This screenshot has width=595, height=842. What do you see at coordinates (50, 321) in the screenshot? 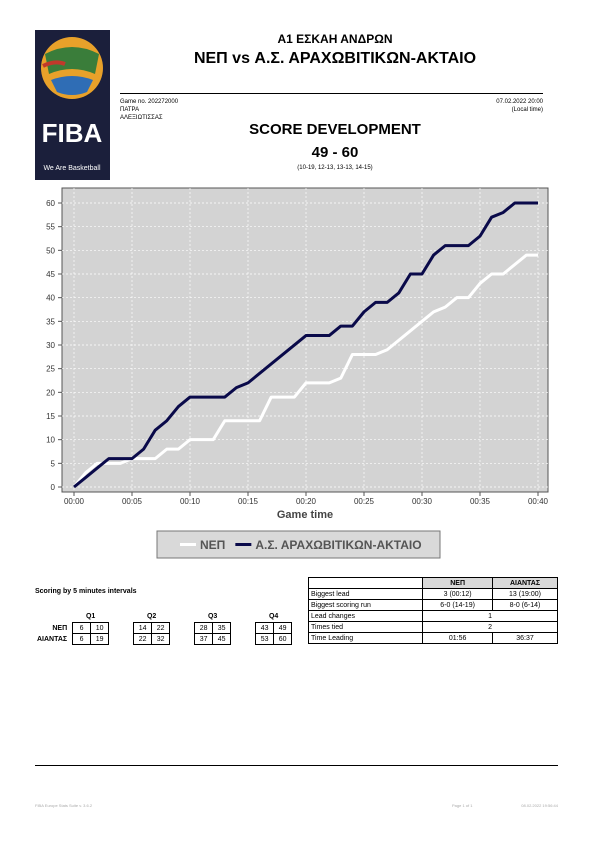
I see `y-tick-label: 35` at bounding box center [50, 321].